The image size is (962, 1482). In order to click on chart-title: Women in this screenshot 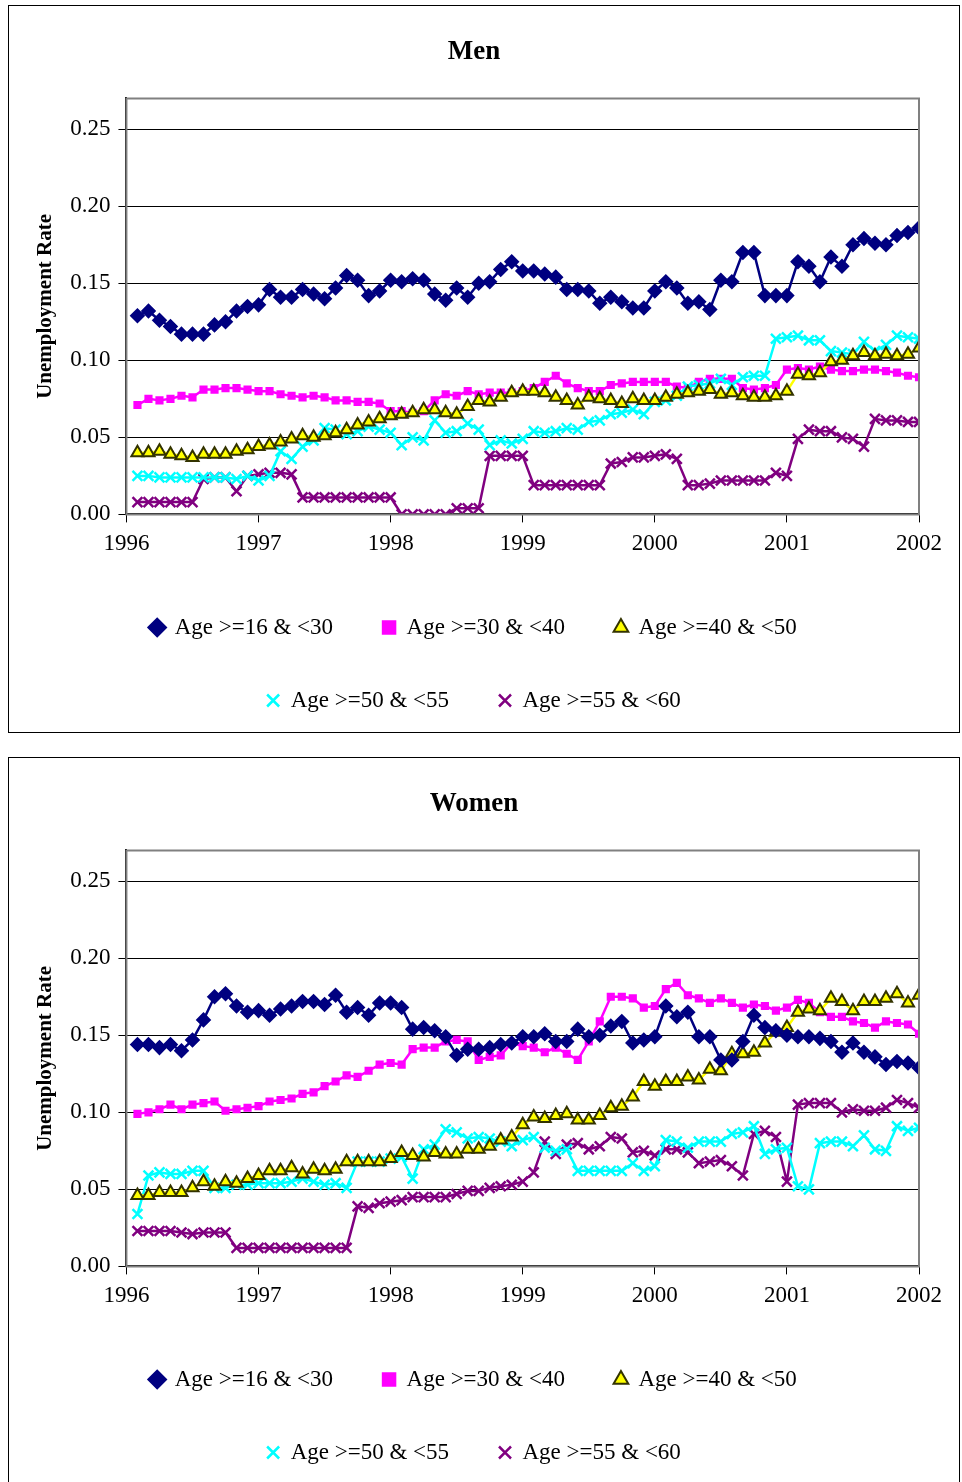, I will do `click(474, 802)`.